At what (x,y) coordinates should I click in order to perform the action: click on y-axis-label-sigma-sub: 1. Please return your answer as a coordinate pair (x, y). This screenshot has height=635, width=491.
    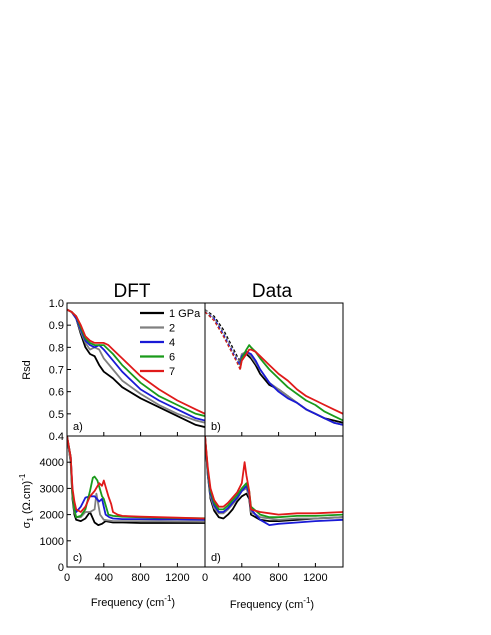
    Looking at the image, I should click on (30, 519).